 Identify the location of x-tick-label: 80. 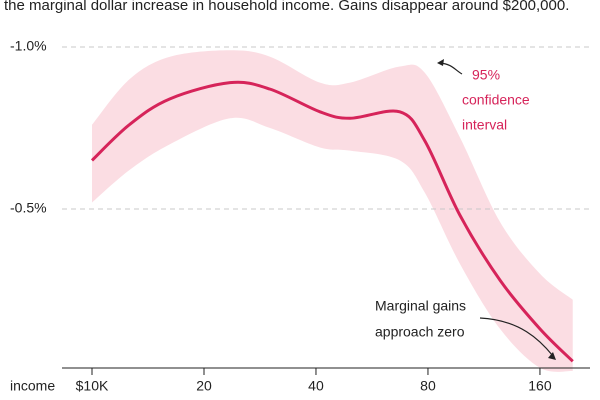
(428, 386).